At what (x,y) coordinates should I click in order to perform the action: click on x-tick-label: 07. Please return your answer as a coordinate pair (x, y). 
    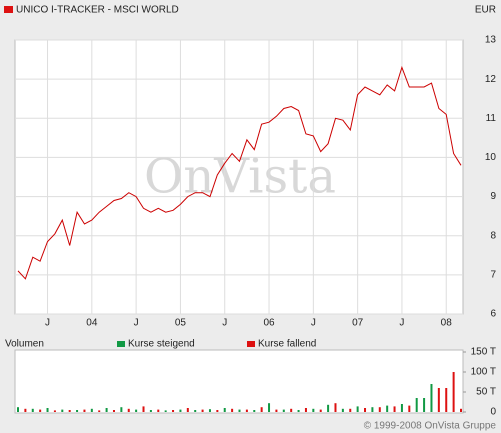
    Looking at the image, I should click on (358, 323).